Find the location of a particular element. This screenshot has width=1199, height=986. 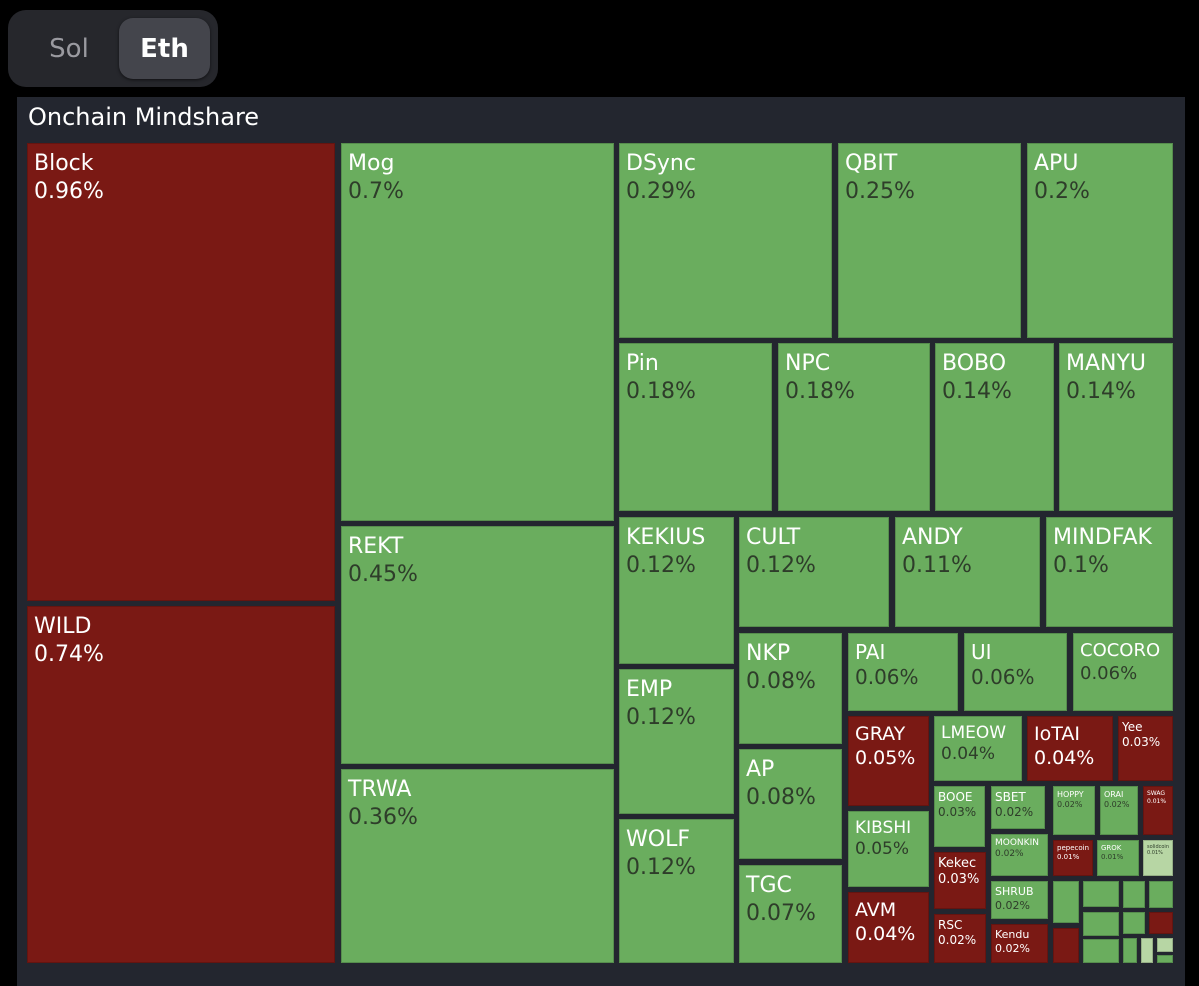

tile-label: NPC 0.18% is located at coordinates (820, 377).